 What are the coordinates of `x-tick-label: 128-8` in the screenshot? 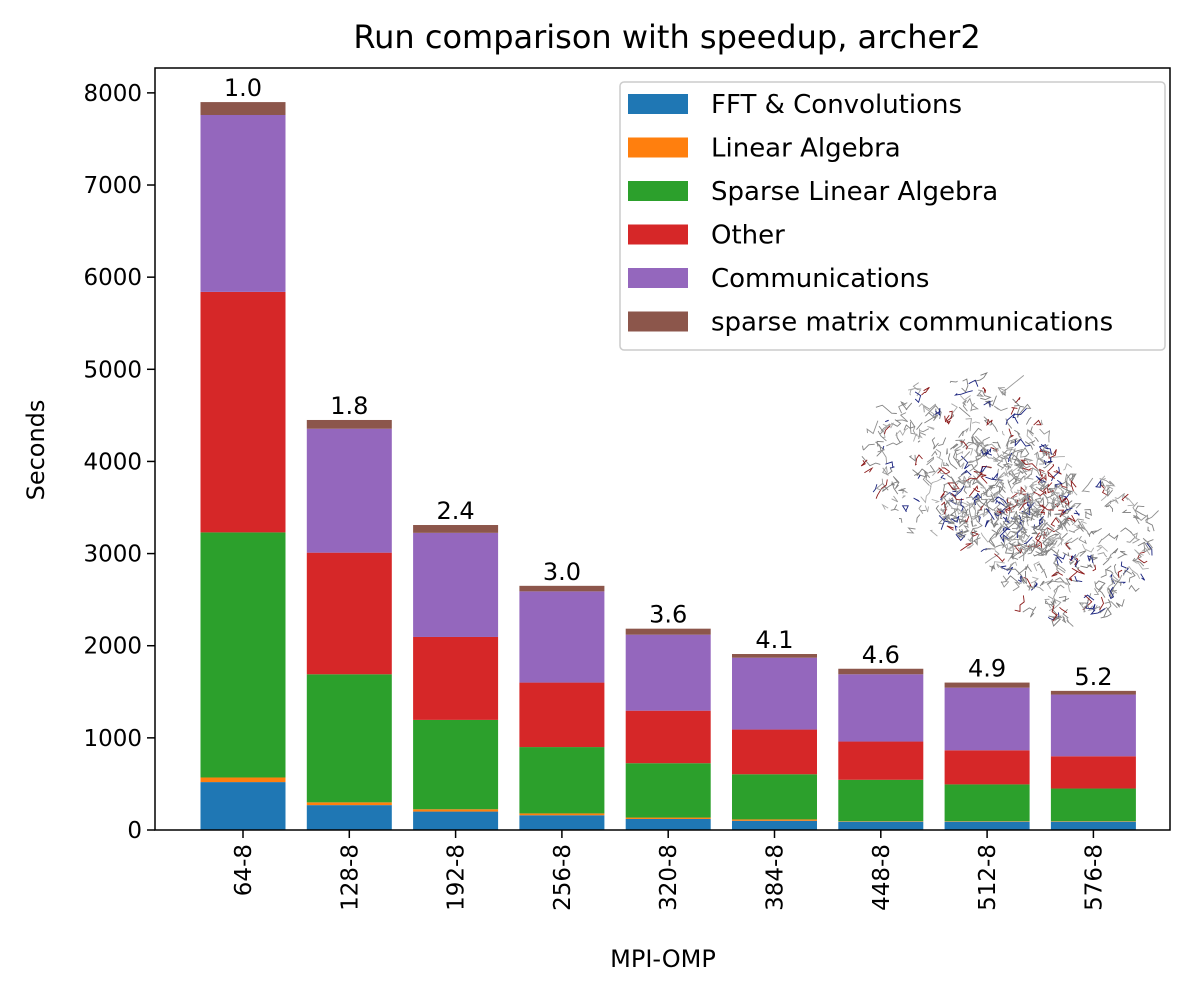 It's located at (350, 877).